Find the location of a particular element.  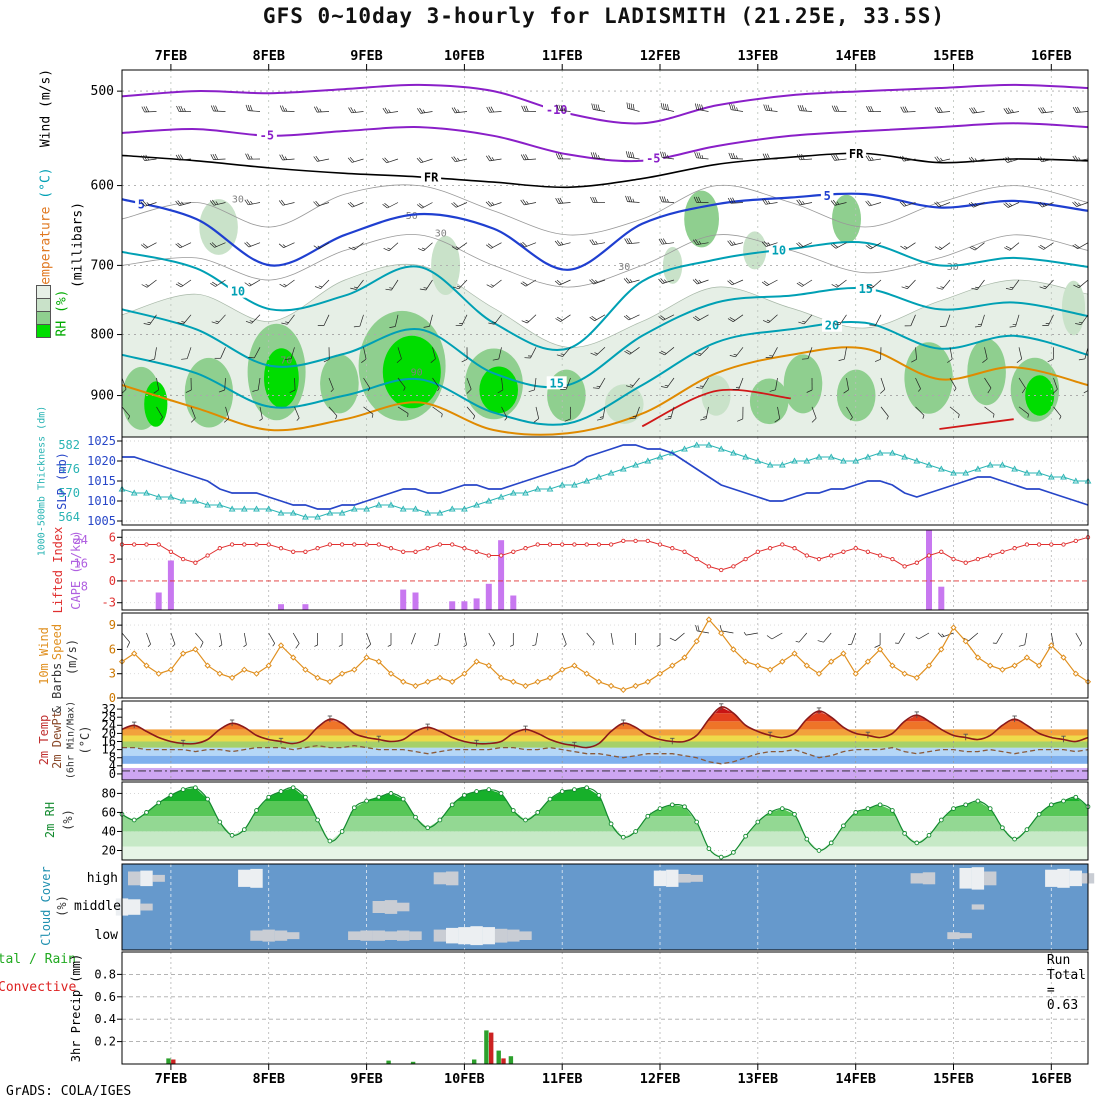

svg-text: 6 is located at coordinates (112, 649).